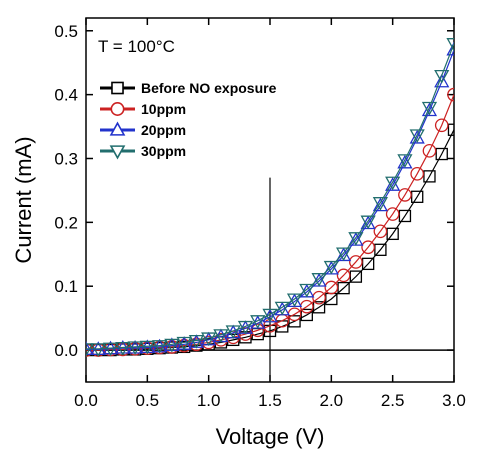 The image size is (480, 457). I want to click on x-tick-label: 1.0, so click(209, 400).